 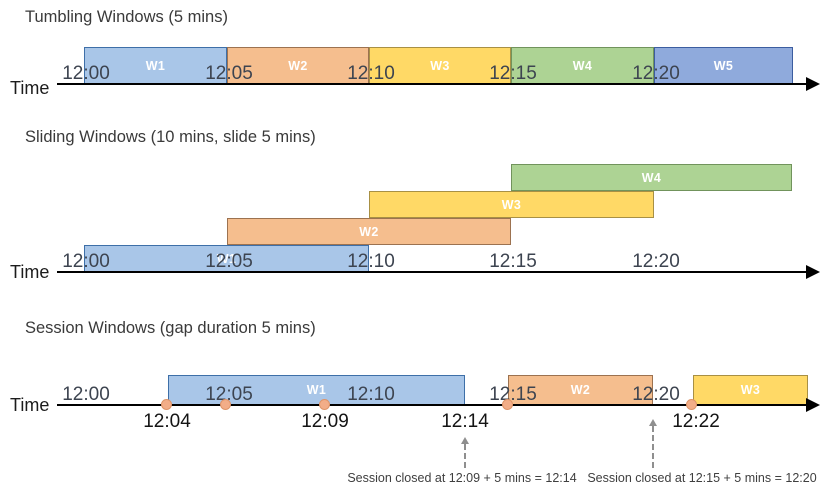 I want to click on session-title: Session Windows (gap duration 5 mins), so click(x=170, y=328).